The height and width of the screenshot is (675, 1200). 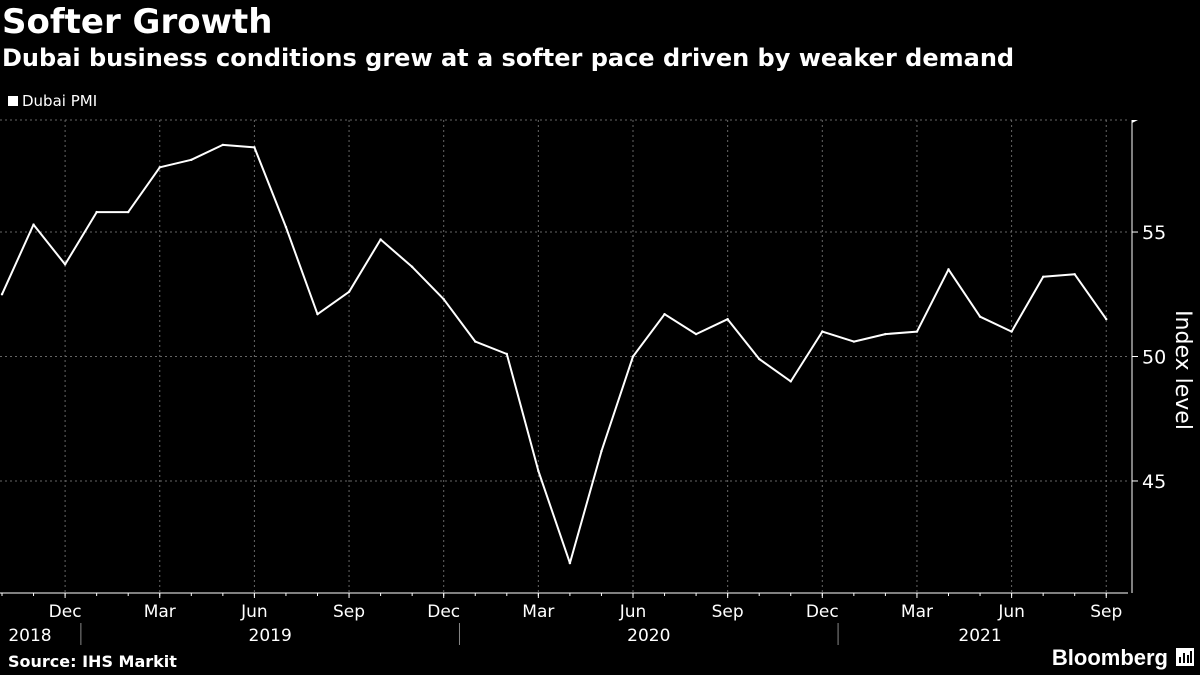 What do you see at coordinates (1185, 657) in the screenshot?
I see `bloomberg-logo-icon` at bounding box center [1185, 657].